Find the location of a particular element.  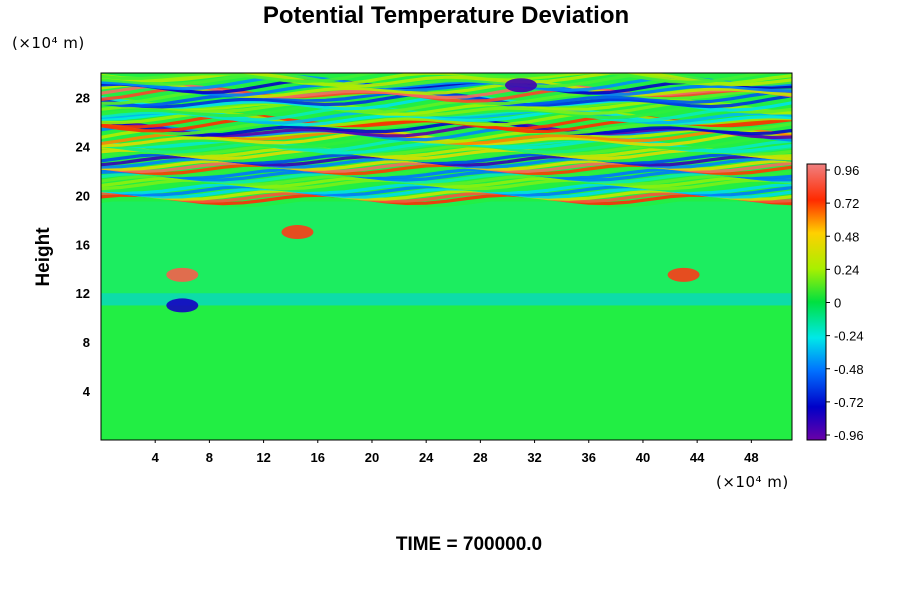

y-ticks: 4 8 12 16 20 24 28 is located at coordinates (83, 244).